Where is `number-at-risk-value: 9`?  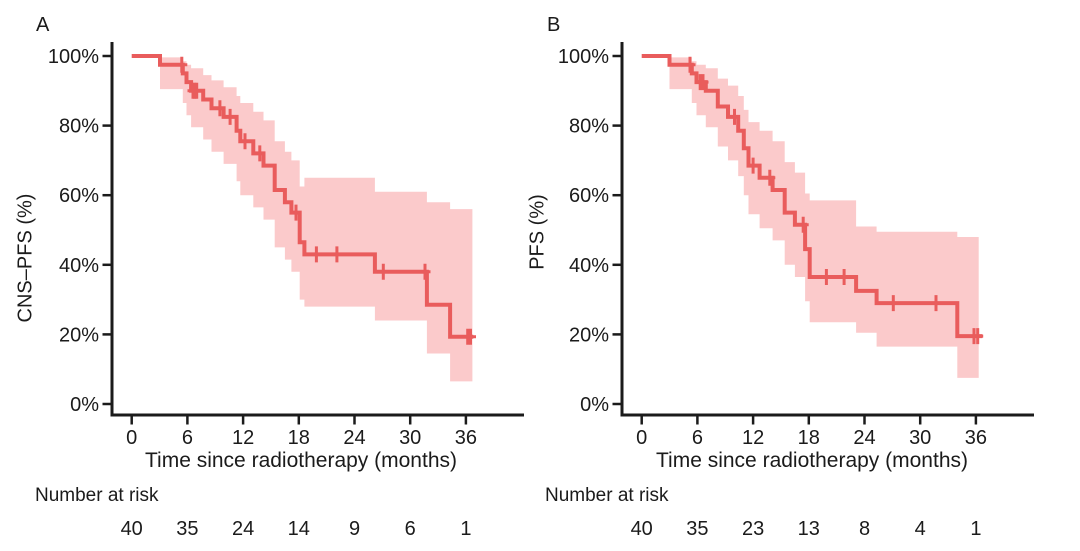 number-at-risk-value: 9 is located at coordinates (354, 529).